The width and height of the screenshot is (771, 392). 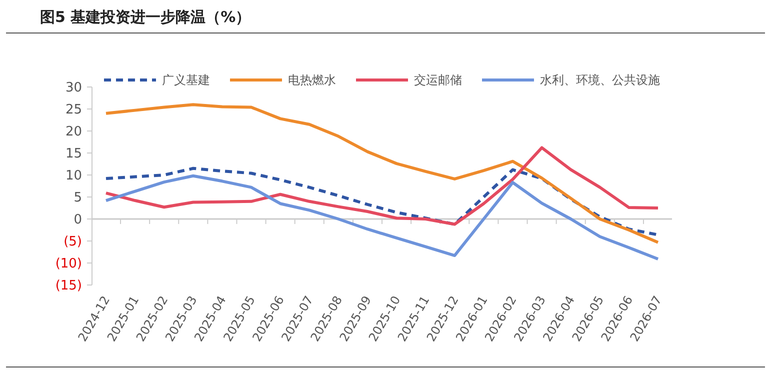 What do you see at coordinates (73, 154) in the screenshot?
I see `y-tick-label: 15` at bounding box center [73, 154].